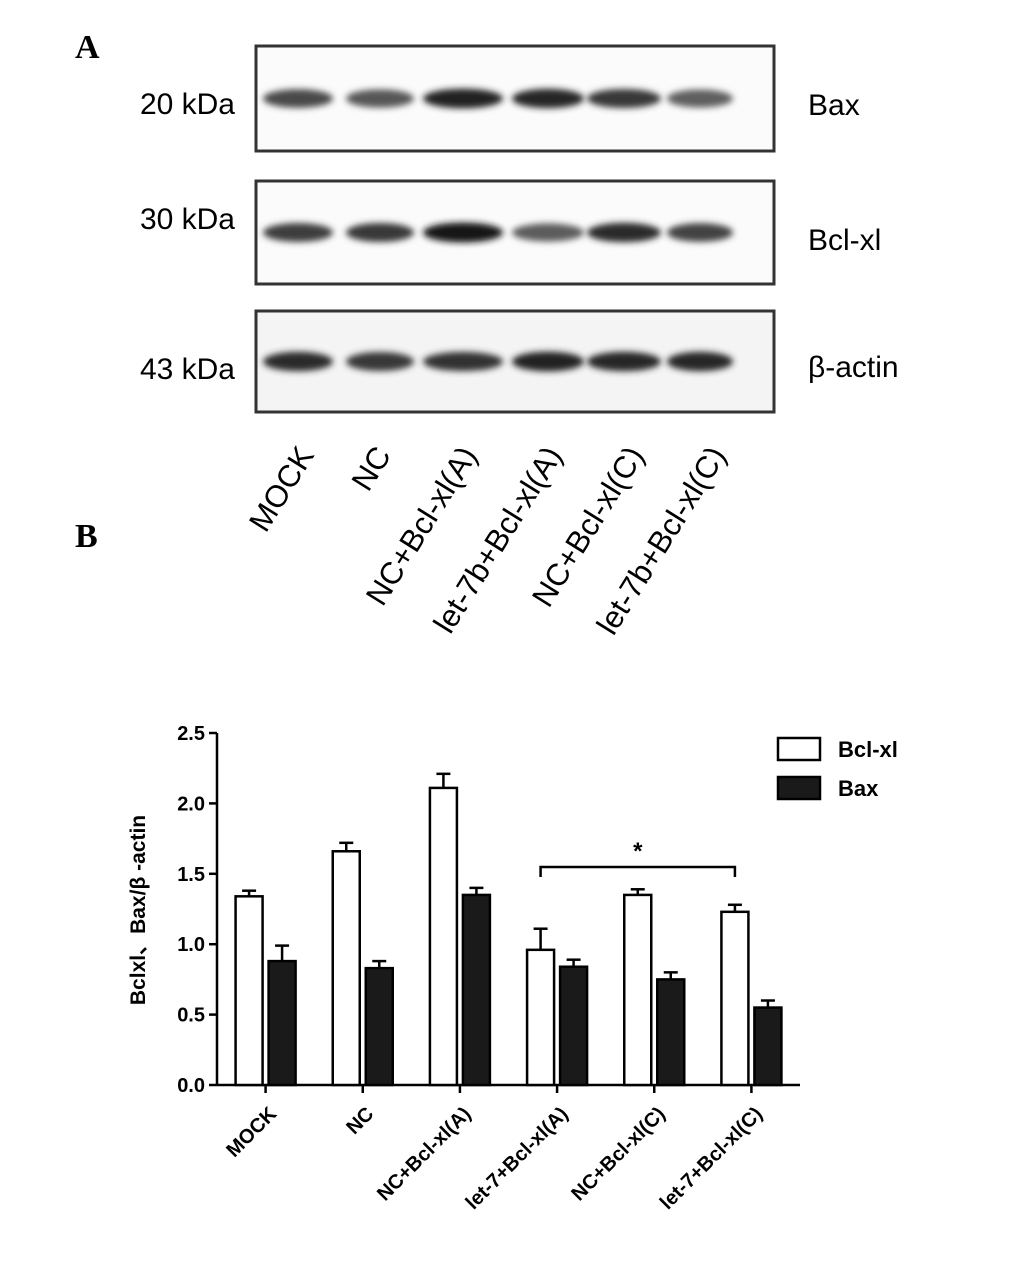 This screenshot has width=1033, height=1277. Describe the element at coordinates (191, 734) in the screenshot. I see `y-tick-label: 2.5` at that location.